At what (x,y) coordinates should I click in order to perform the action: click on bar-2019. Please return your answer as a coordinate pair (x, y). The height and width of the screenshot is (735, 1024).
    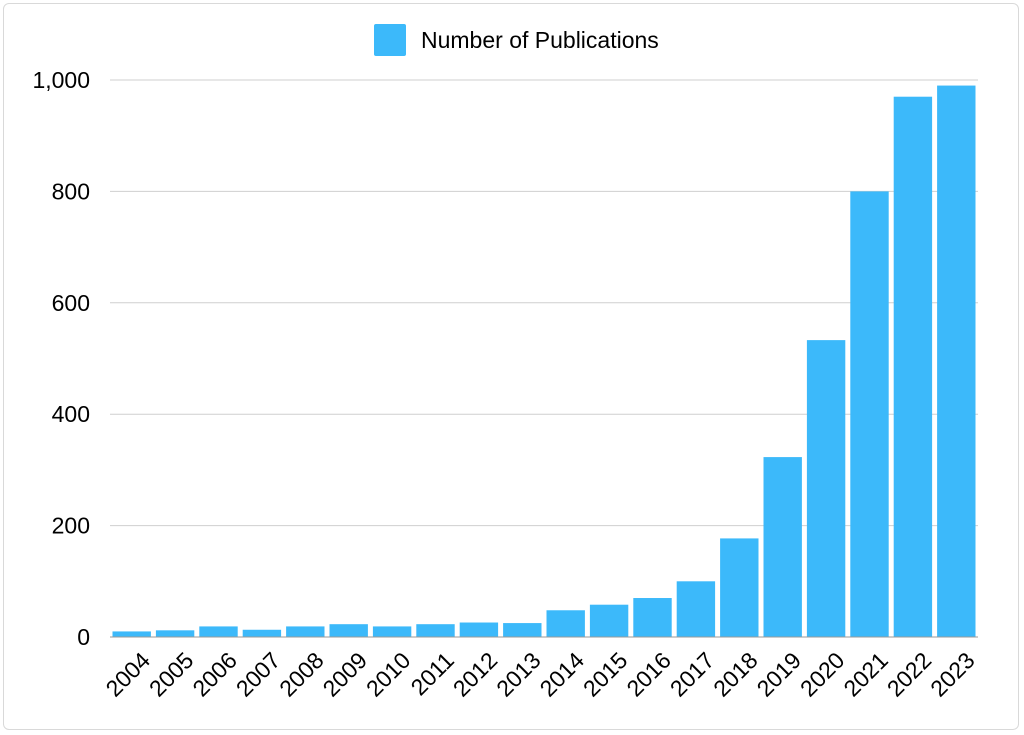
    Looking at the image, I should click on (782, 547).